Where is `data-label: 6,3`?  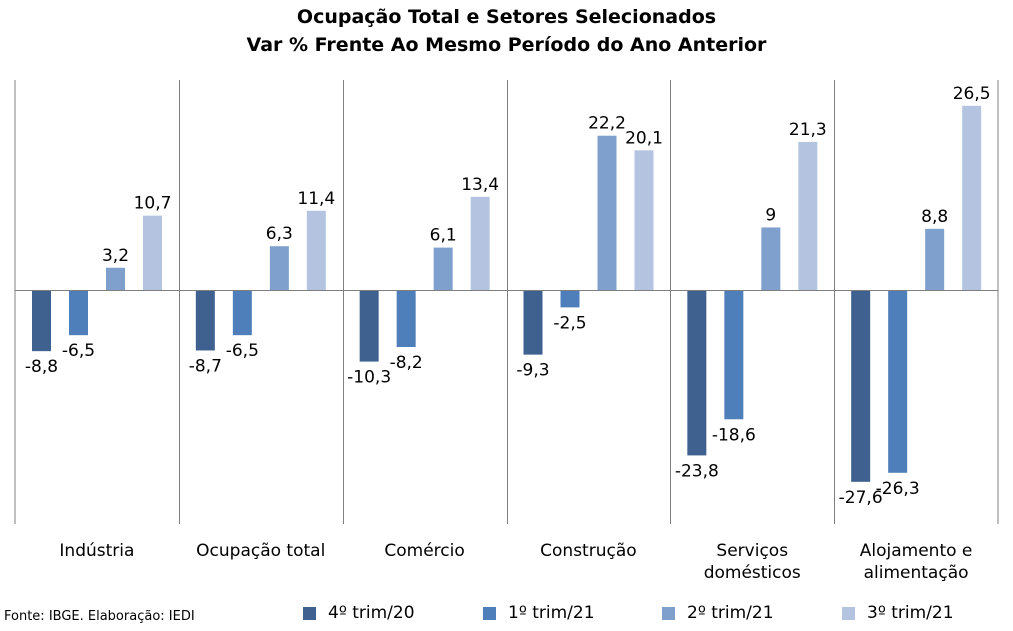
data-label: 6,3 is located at coordinates (279, 234).